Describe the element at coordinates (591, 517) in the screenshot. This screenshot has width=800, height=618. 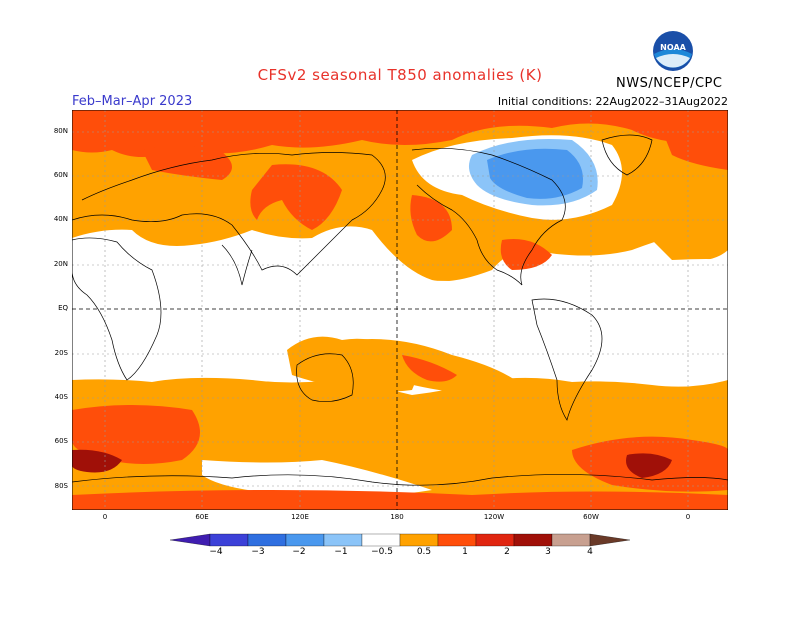
I see `lon-label: 60W` at that location.